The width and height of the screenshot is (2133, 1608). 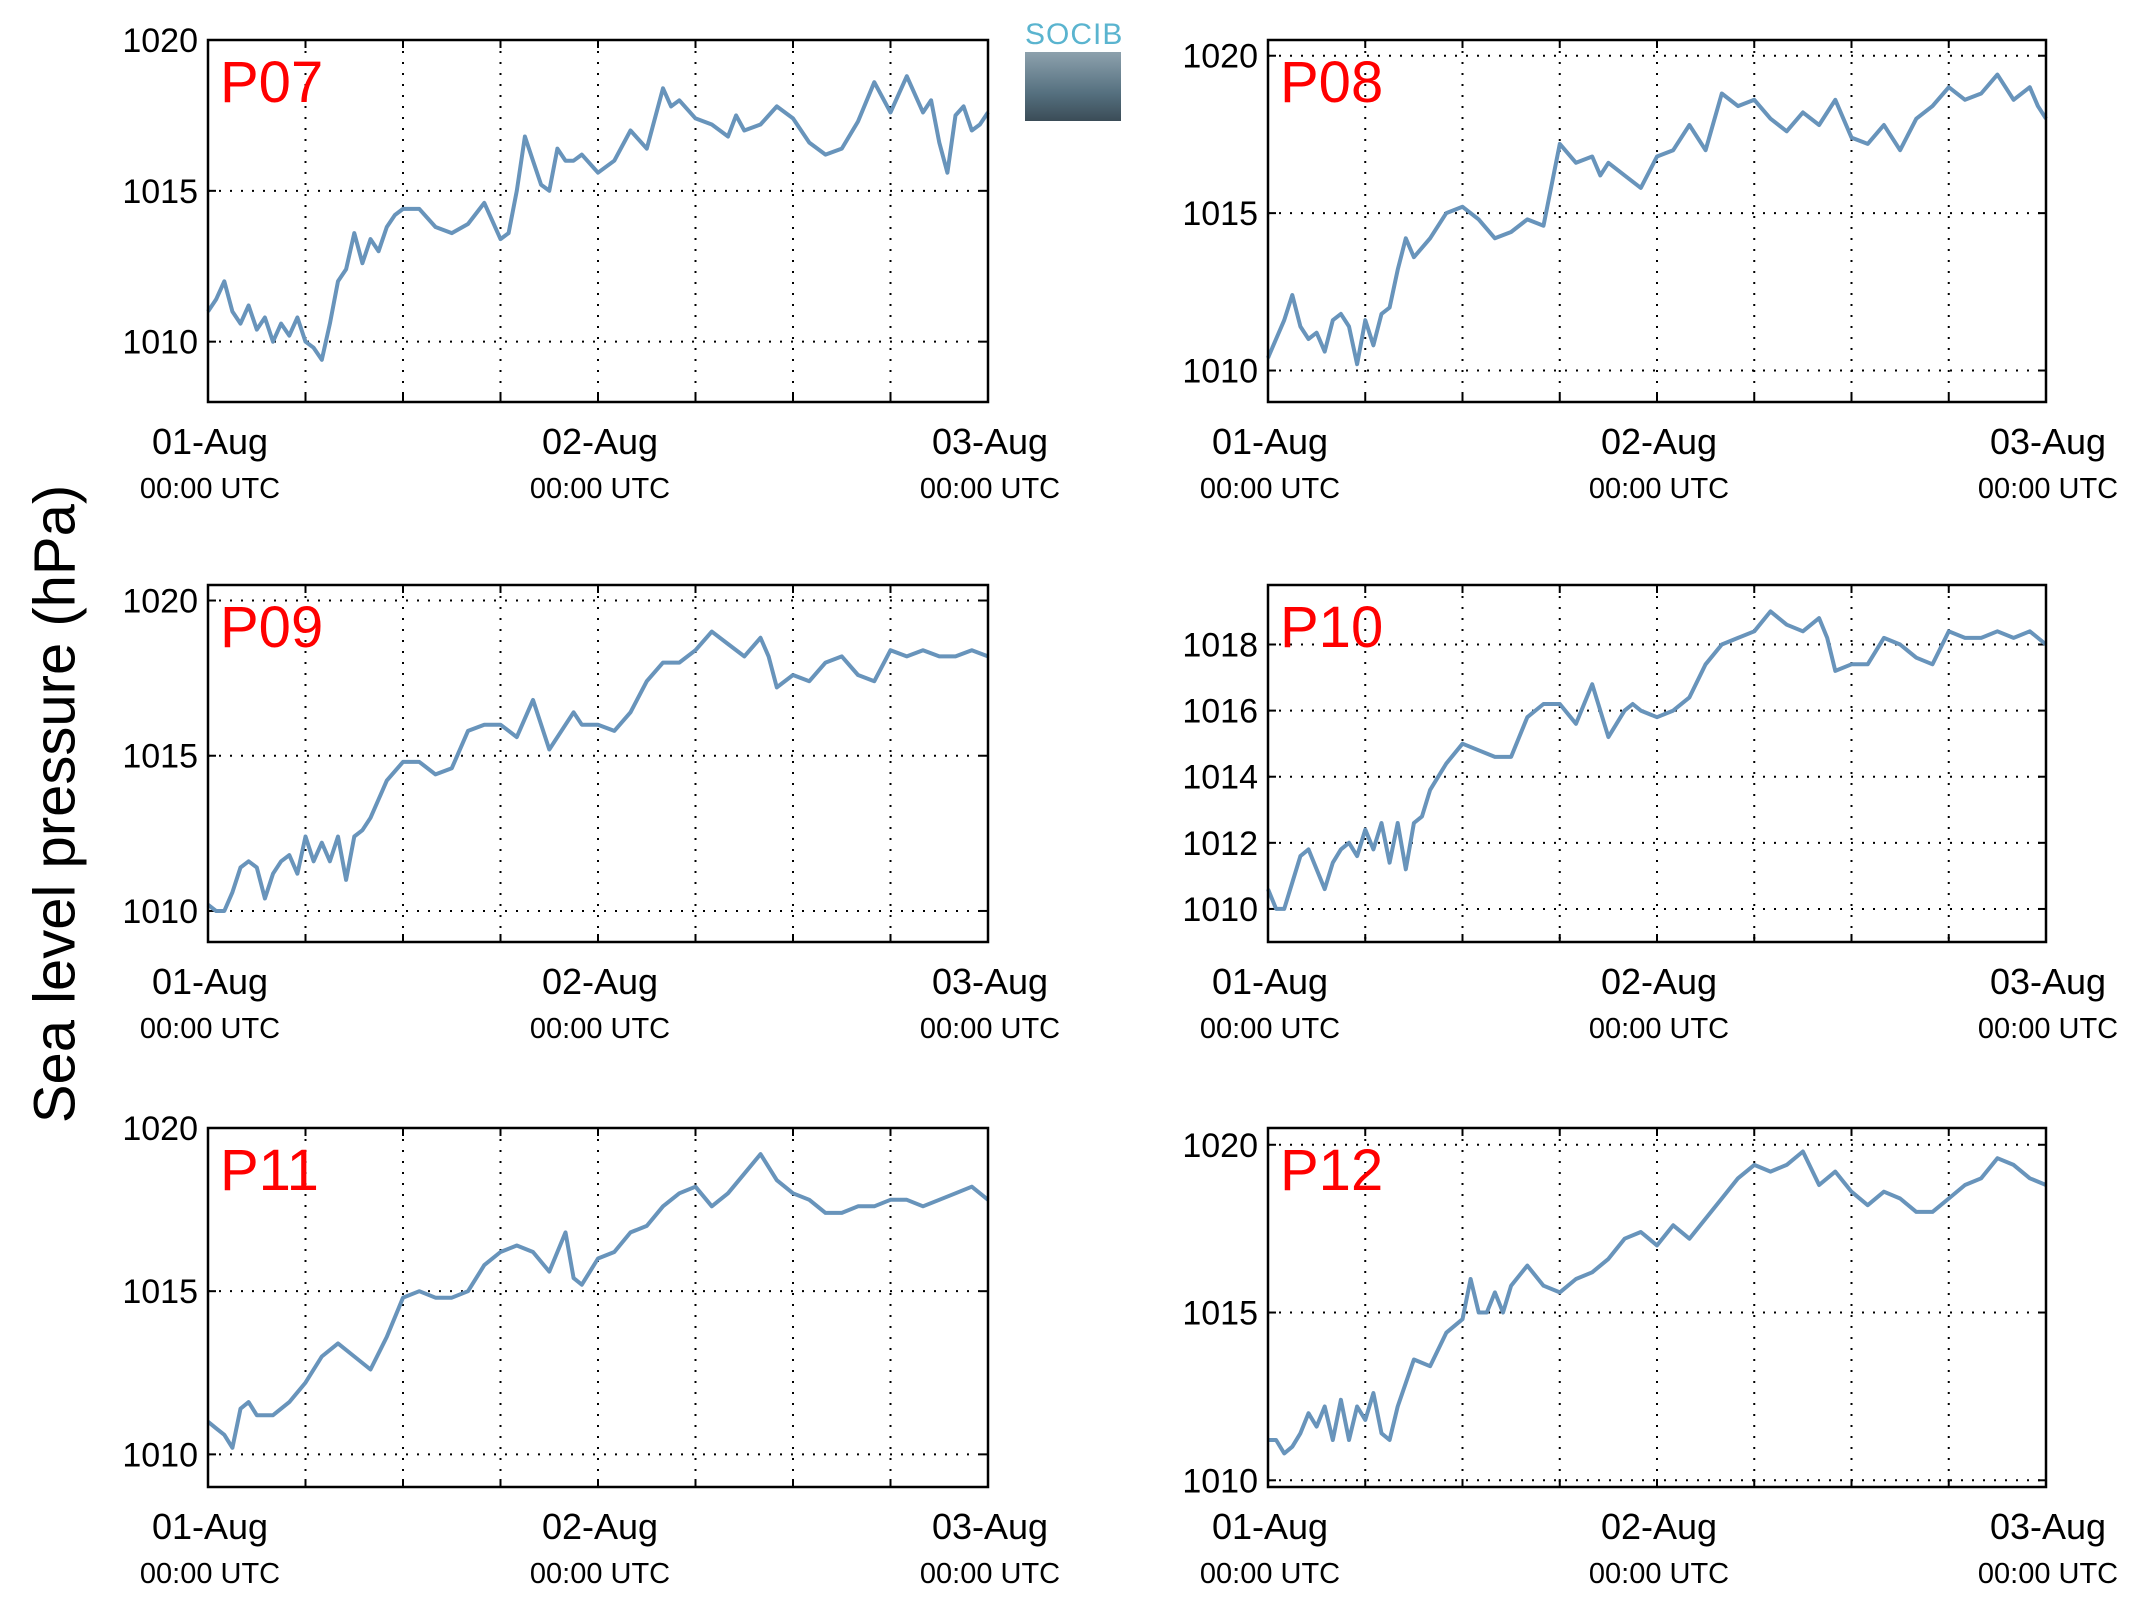 What do you see at coordinates (1073, 86) in the screenshot?
I see `logo-graphic` at bounding box center [1073, 86].